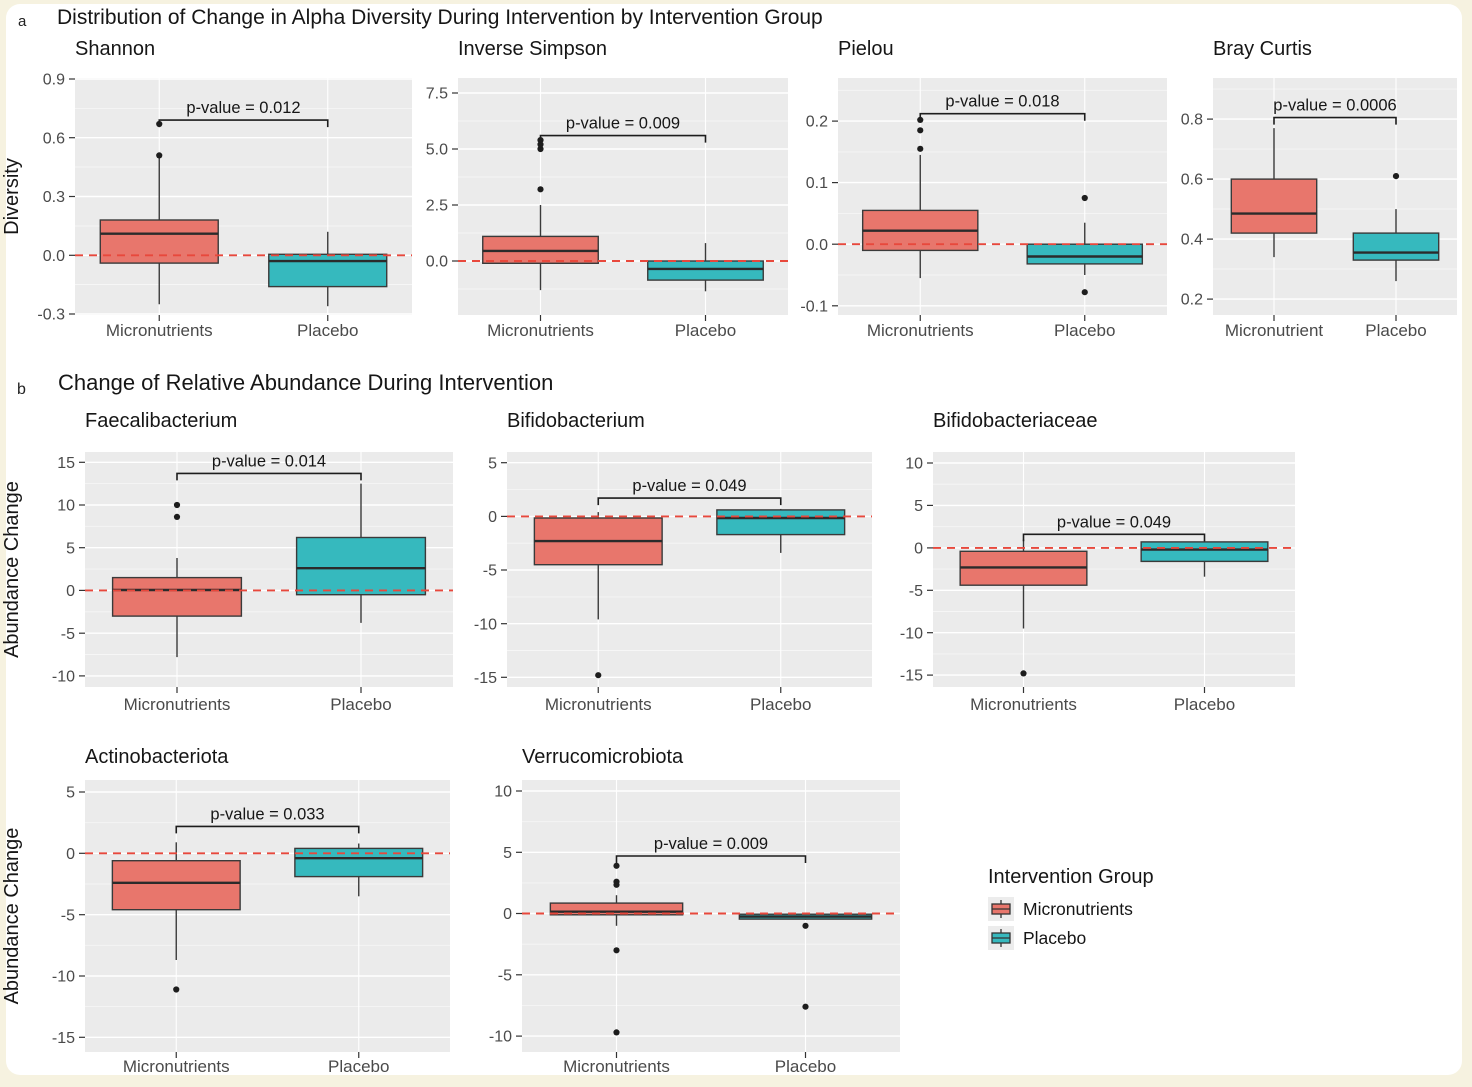 This screenshot has height=1087, width=1472. What do you see at coordinates (157, 757) in the screenshot?
I see `panel-title: Actinobacteriota` at bounding box center [157, 757].